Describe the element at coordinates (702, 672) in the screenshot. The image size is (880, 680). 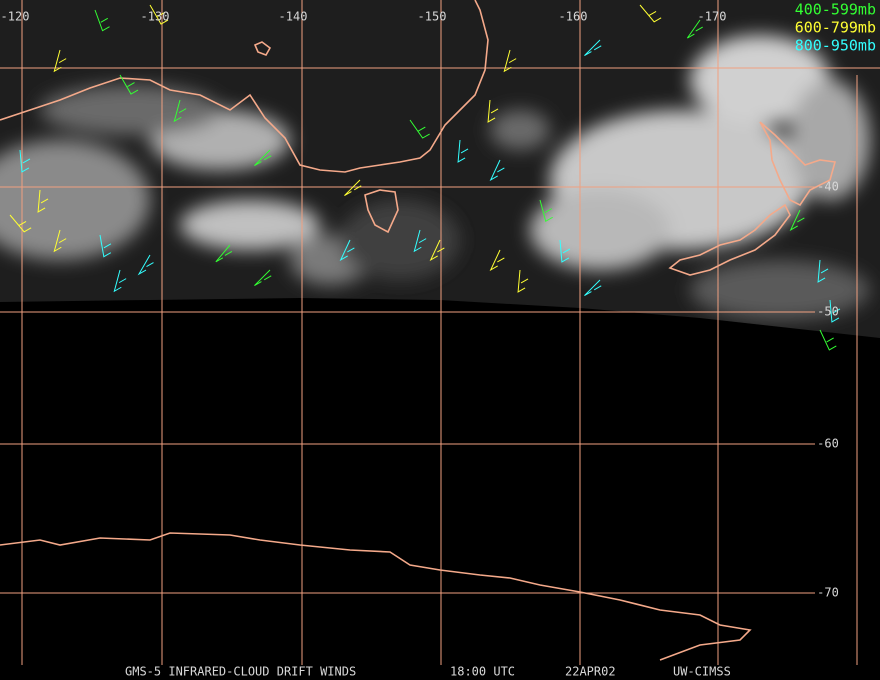
I see `footer-source: UW-CIMSS` at that location.